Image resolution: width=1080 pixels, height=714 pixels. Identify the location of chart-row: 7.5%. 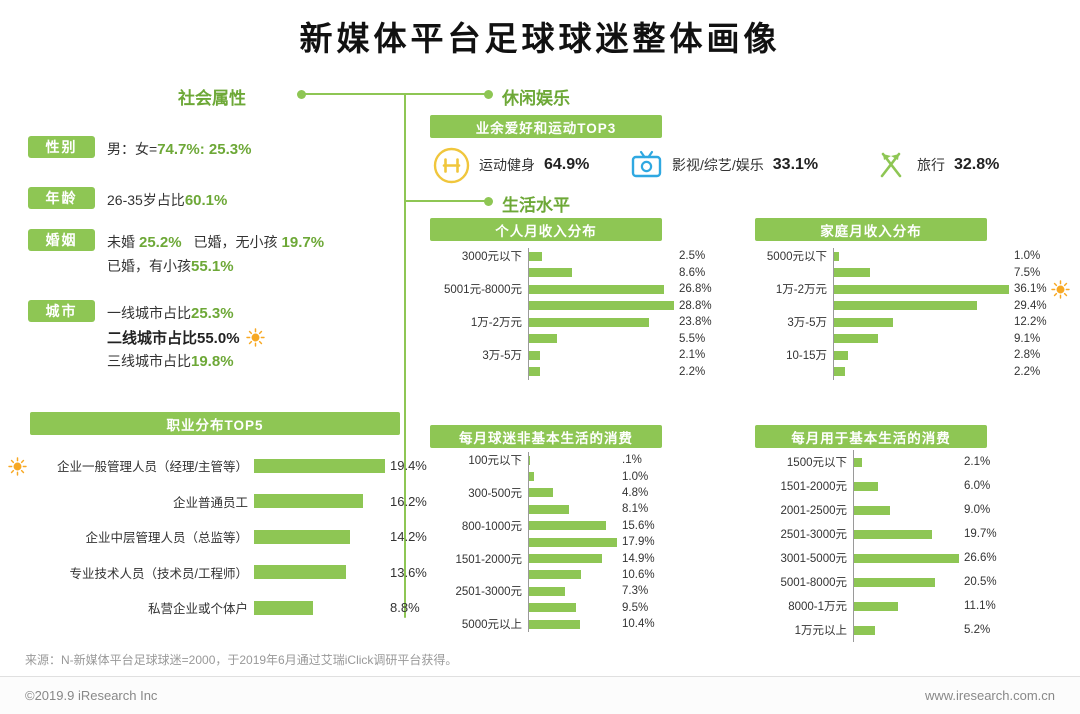
(912, 272).